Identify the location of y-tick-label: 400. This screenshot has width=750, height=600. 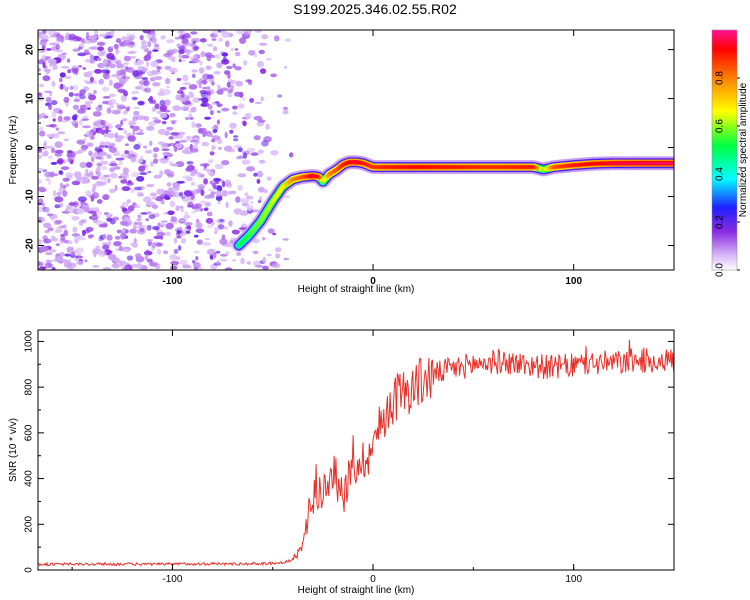
(29, 478).